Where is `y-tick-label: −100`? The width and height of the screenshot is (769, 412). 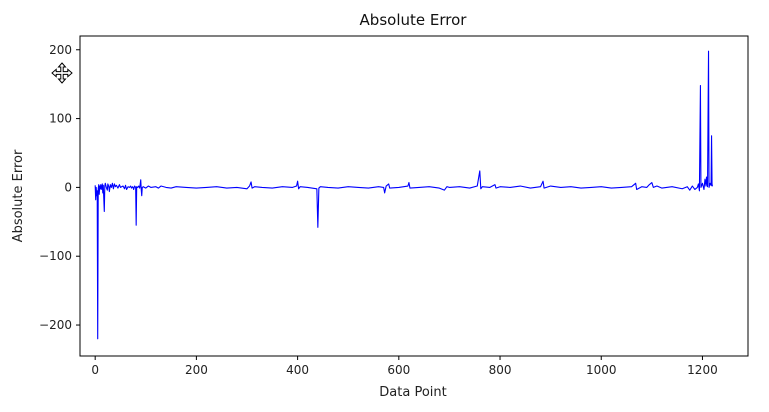
y-tick-label: −100 is located at coordinates (55, 256).